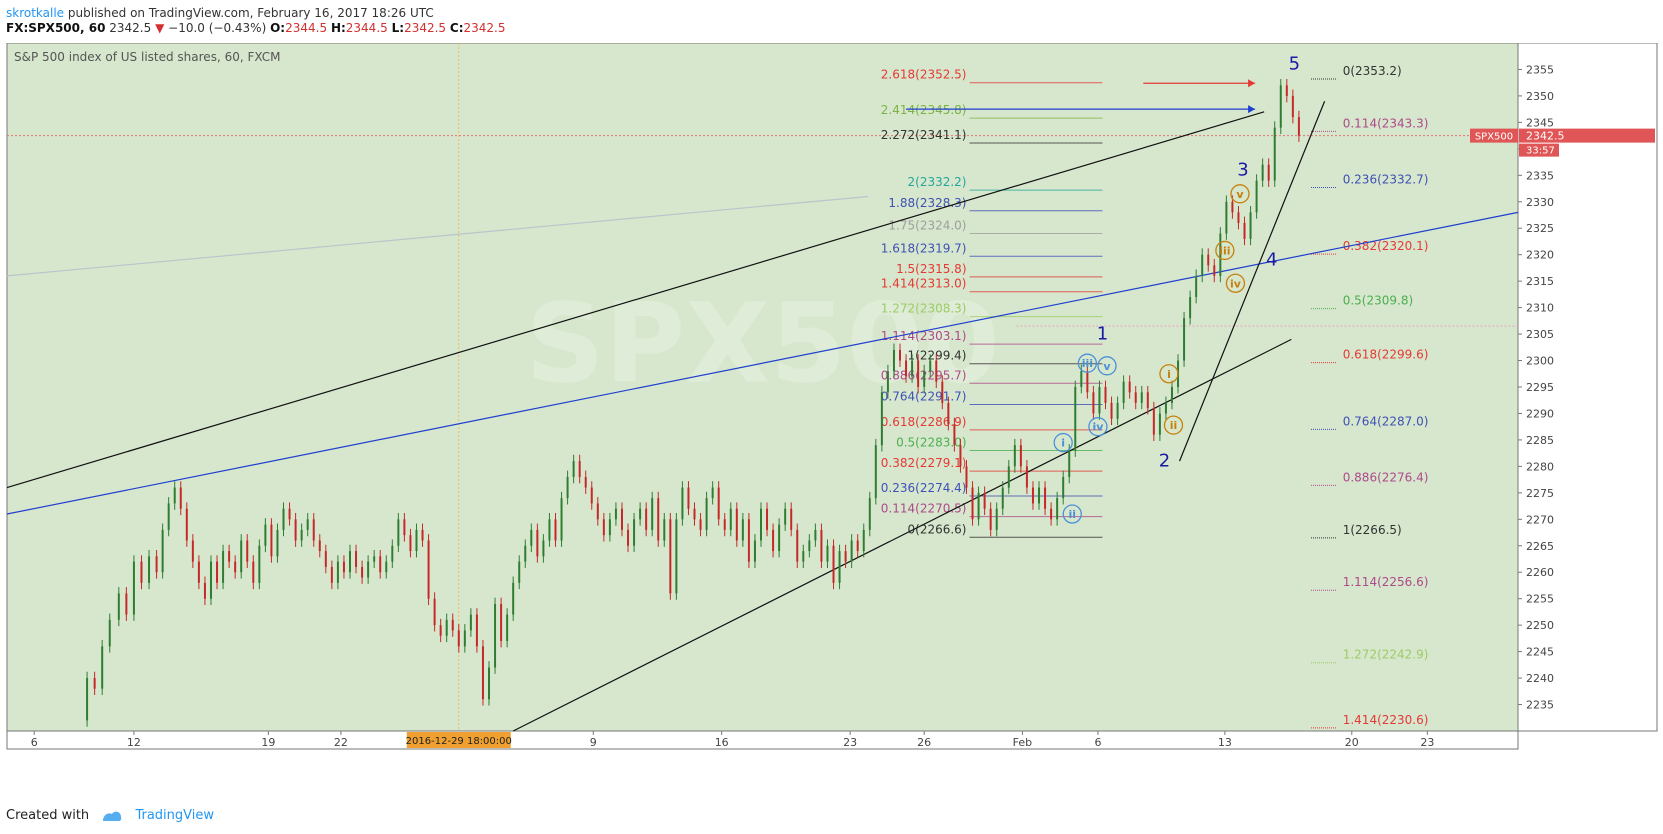 This screenshot has width=1663, height=834. I want to click on last-price-symbol: SPX500, so click(1494, 137).